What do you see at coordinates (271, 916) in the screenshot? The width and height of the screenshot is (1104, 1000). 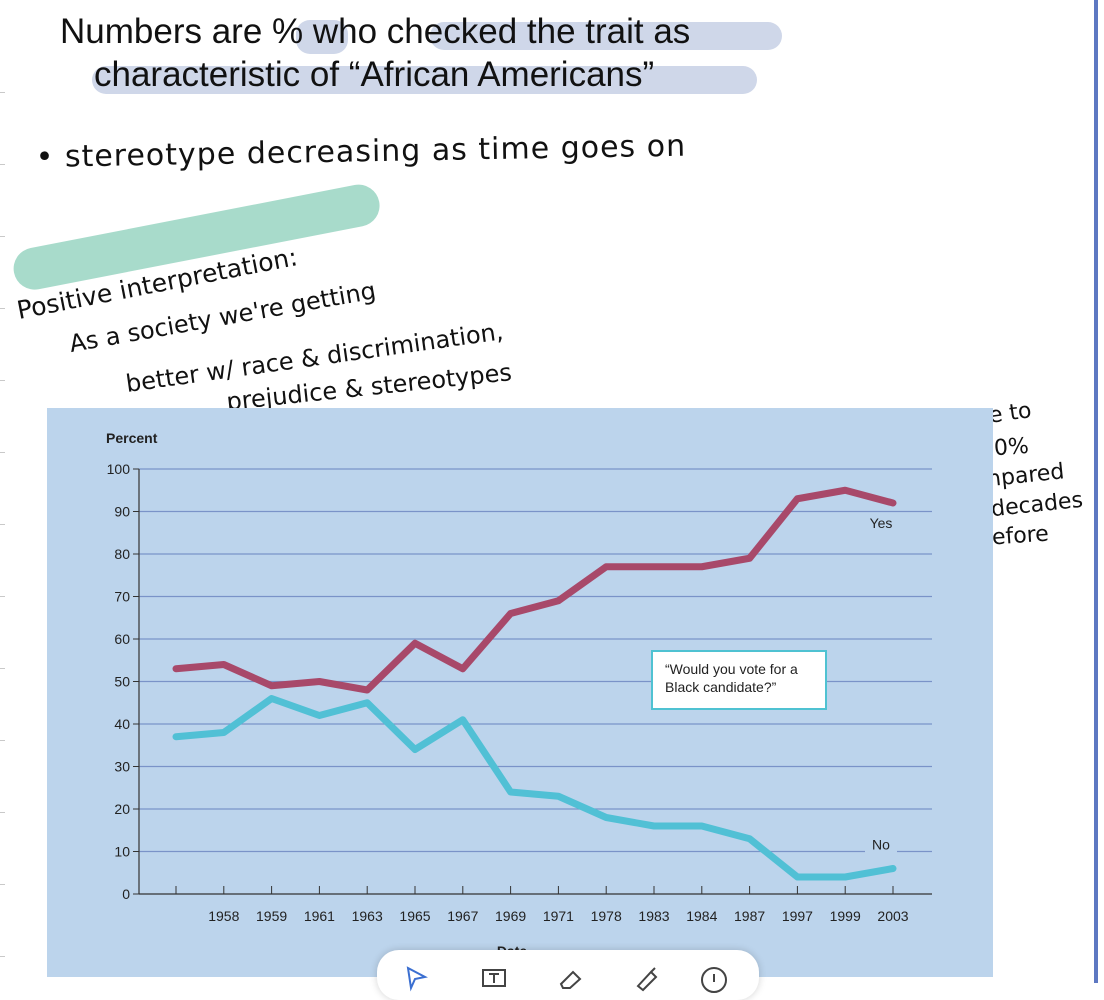 I see `x-tick-label: 1959` at bounding box center [271, 916].